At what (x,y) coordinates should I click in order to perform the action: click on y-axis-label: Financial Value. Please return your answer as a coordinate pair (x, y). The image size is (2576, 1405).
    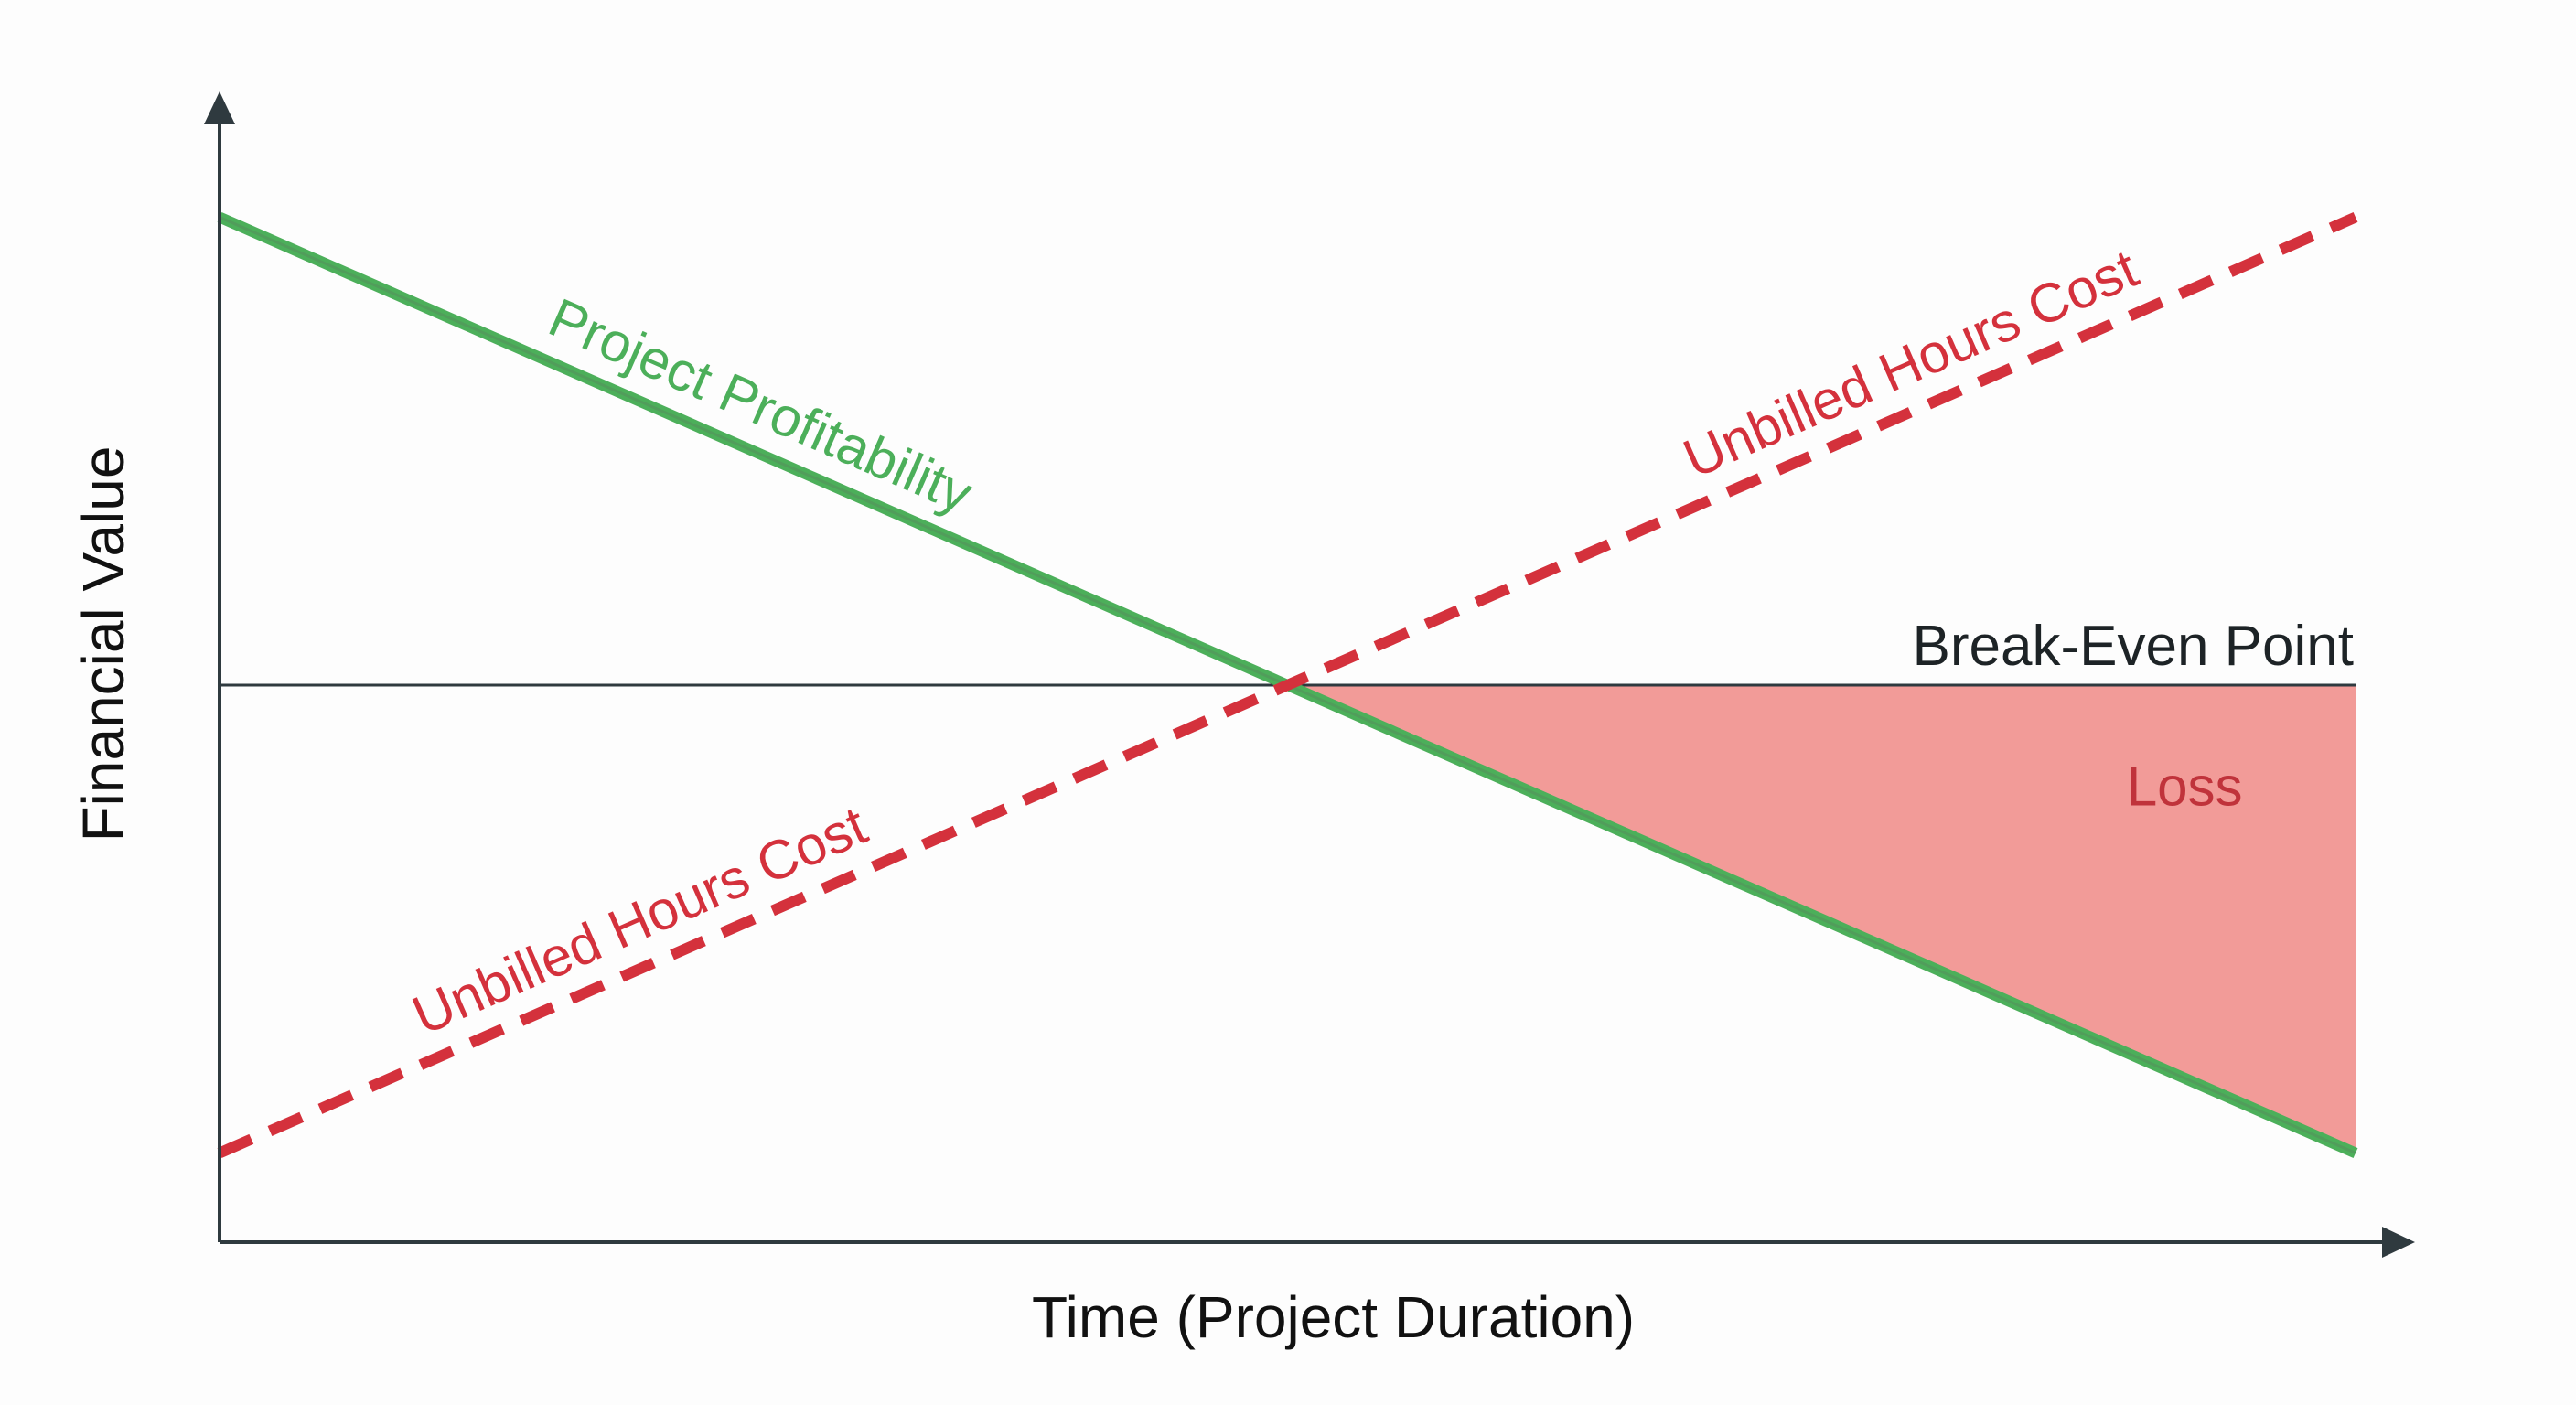
    Looking at the image, I should click on (103, 644).